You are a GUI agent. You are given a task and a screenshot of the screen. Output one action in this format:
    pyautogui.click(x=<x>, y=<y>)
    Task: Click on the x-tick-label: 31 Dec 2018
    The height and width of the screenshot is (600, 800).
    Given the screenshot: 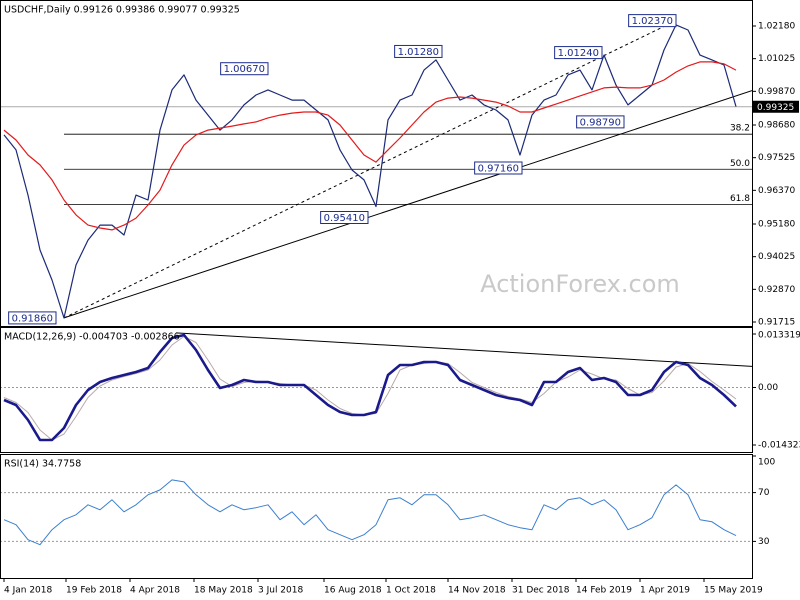 What is the action you would take?
    pyautogui.click(x=541, y=591)
    